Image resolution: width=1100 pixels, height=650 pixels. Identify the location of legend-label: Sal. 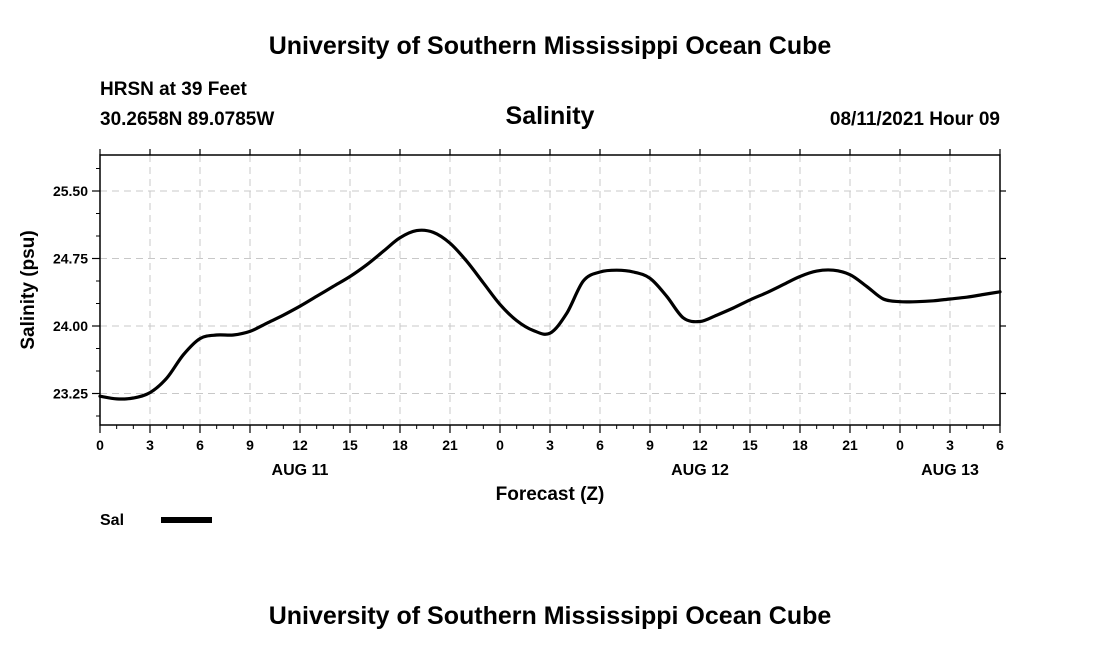
(112, 520).